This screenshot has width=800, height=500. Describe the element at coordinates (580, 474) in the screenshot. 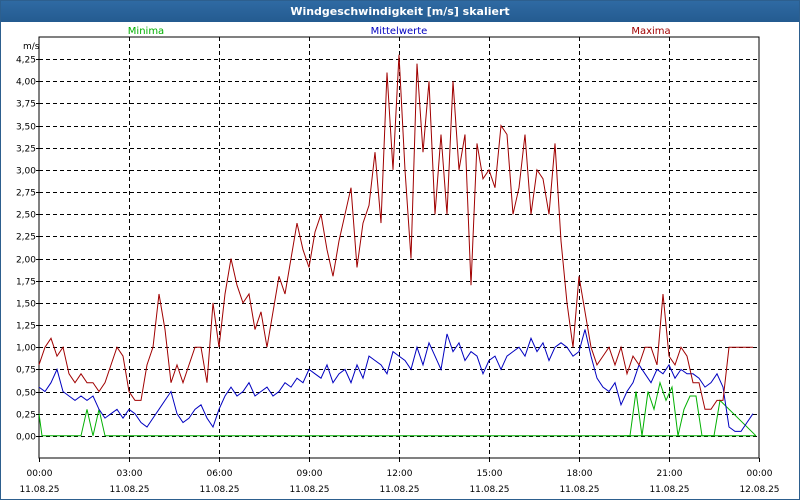

I see `x-tick-time: 18:00` at that location.